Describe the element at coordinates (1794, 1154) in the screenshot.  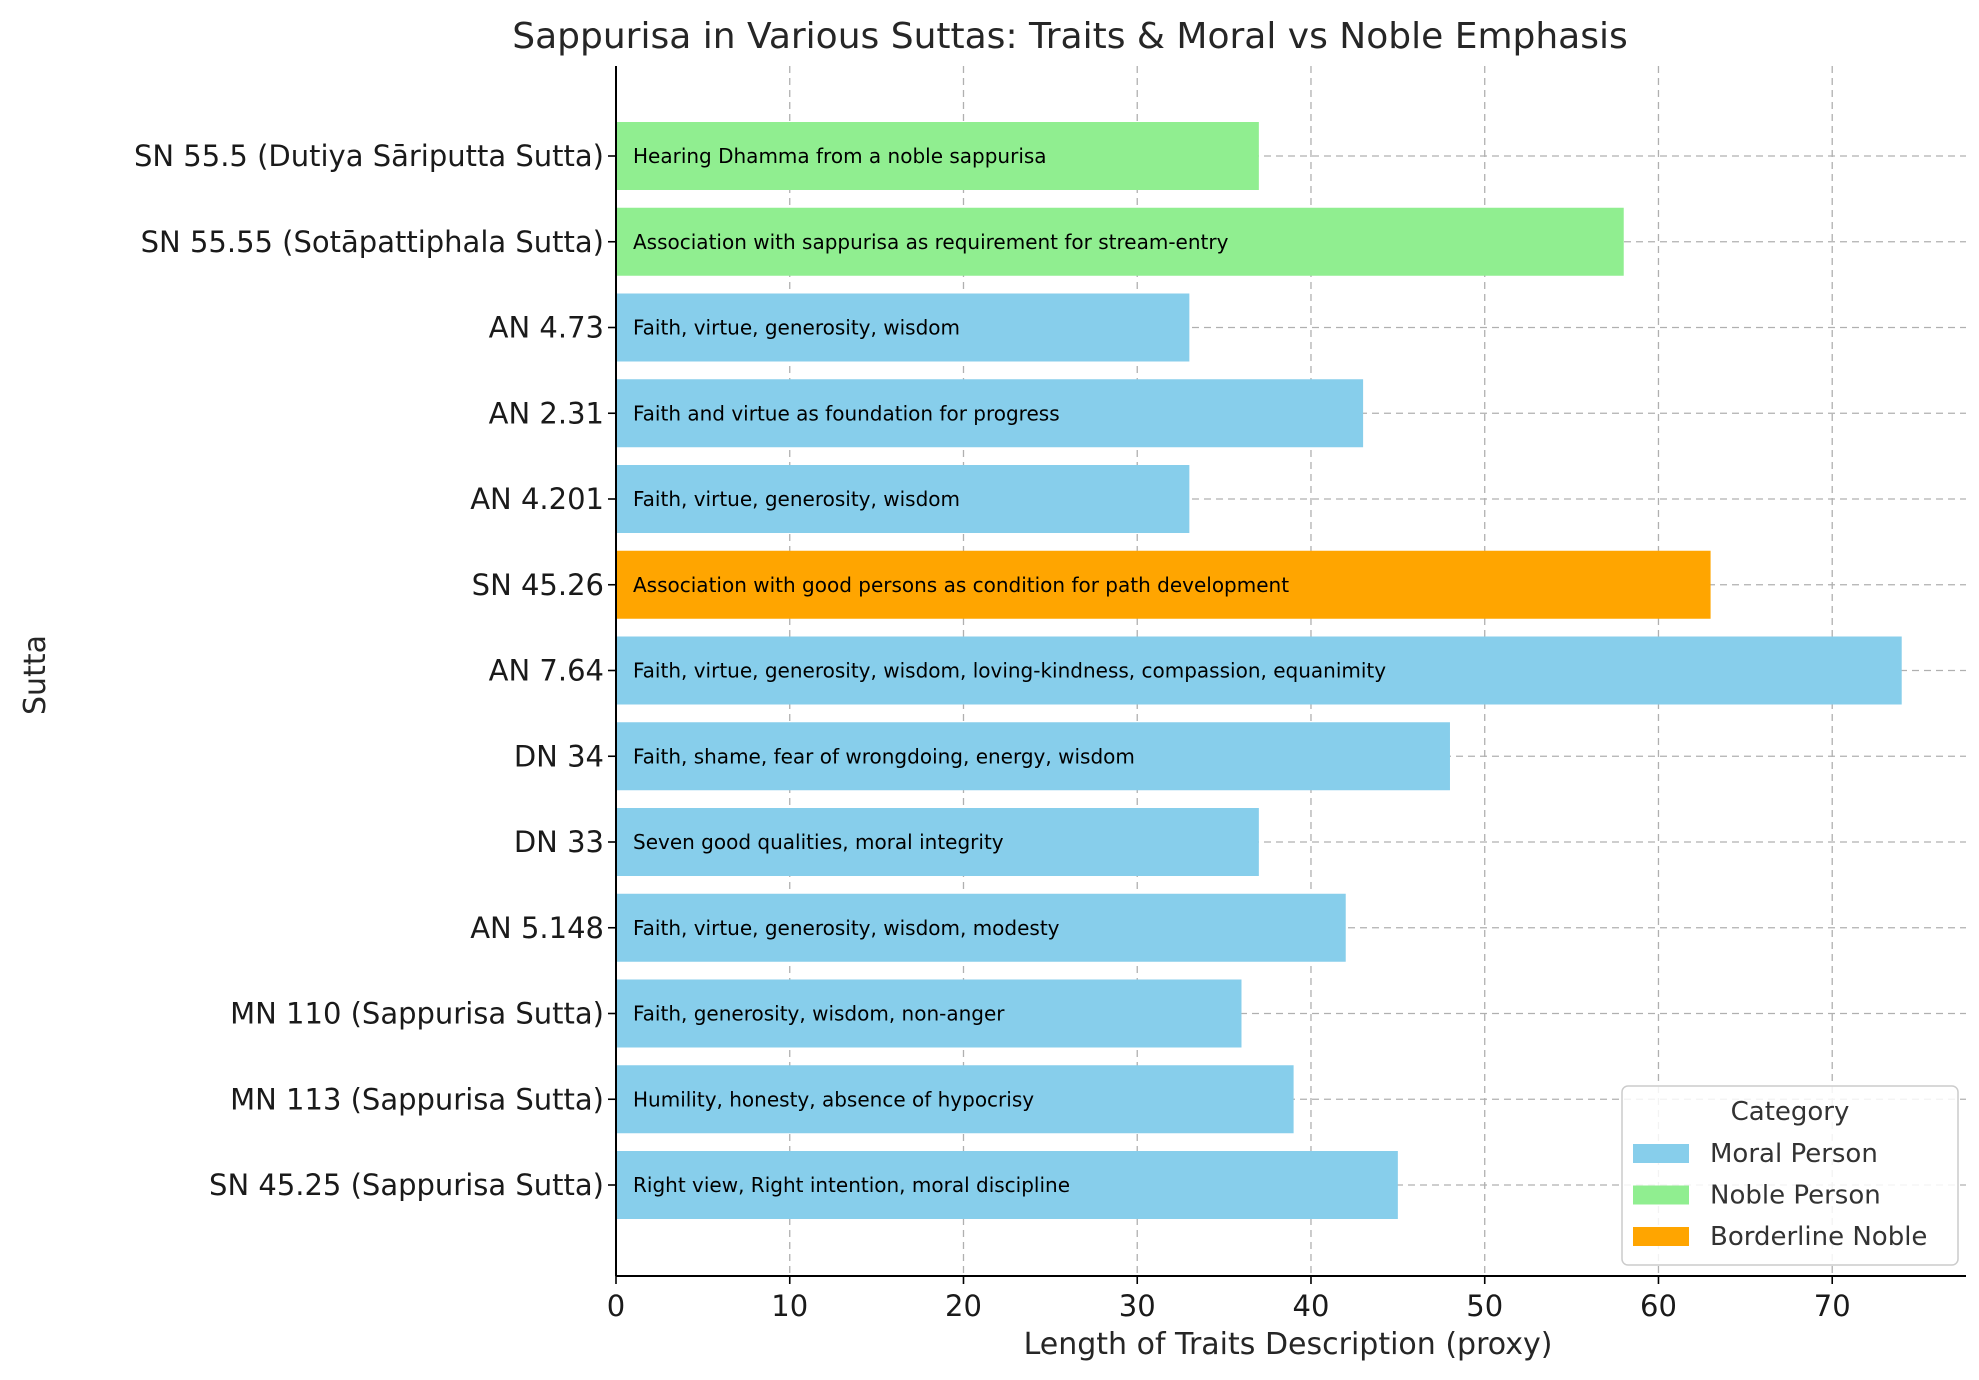
I see `legend-entry: Moral Person` at that location.